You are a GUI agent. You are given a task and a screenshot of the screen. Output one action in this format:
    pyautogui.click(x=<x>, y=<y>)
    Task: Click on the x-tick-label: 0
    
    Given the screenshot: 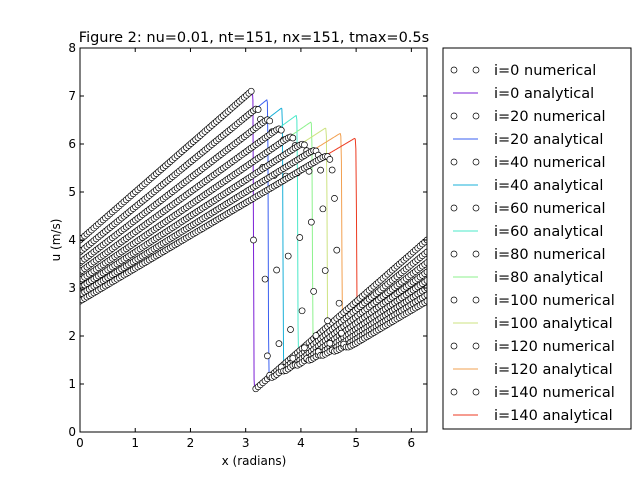 What is the action you would take?
    pyautogui.click(x=80, y=443)
    